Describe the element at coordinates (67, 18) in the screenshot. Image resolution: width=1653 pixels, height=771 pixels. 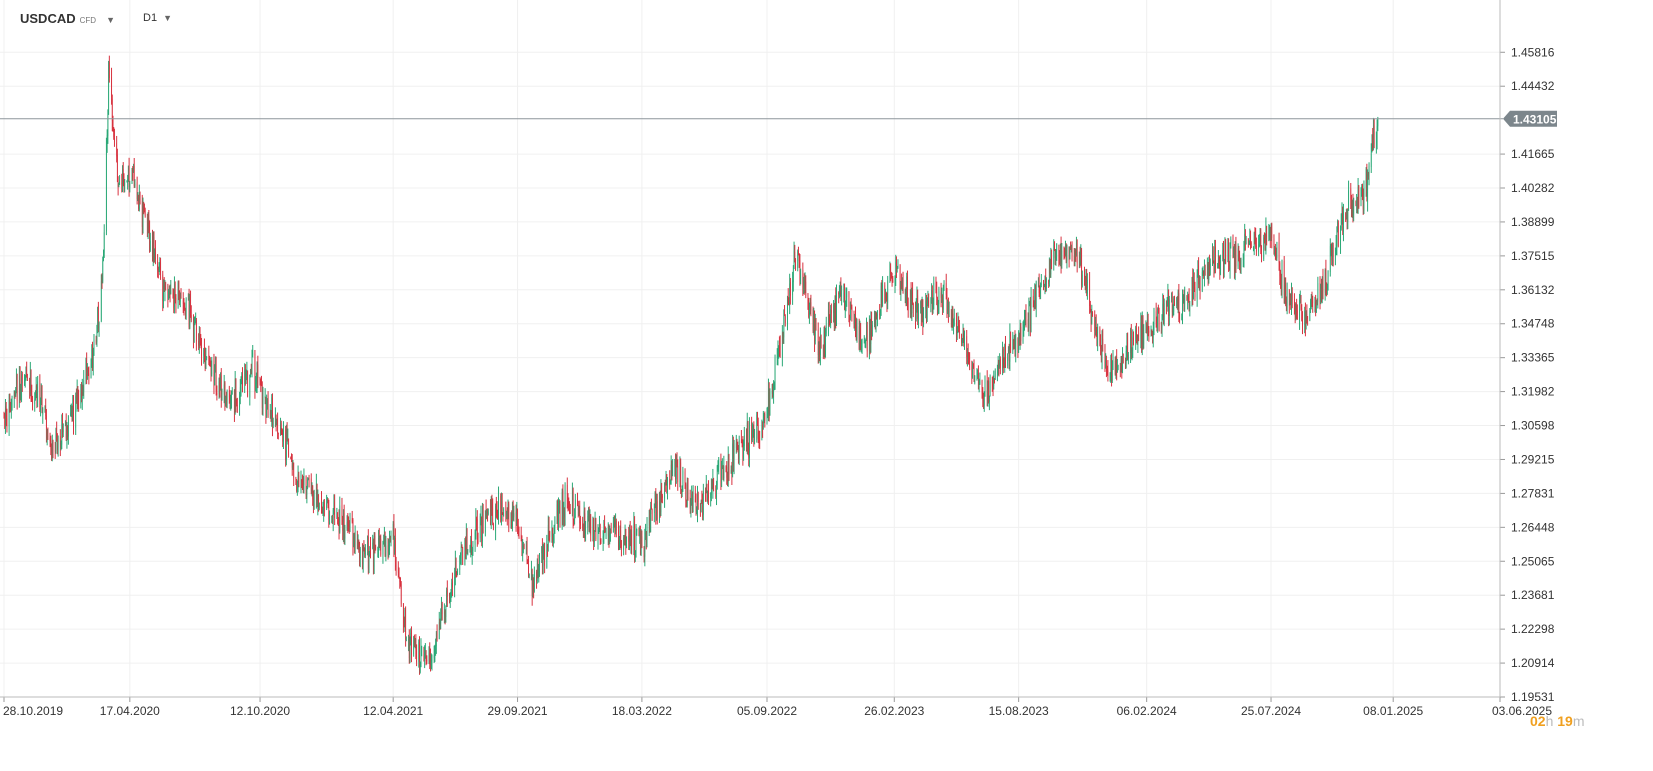
I see `symbol-selector: USDCAD CFD ▼` at that location.